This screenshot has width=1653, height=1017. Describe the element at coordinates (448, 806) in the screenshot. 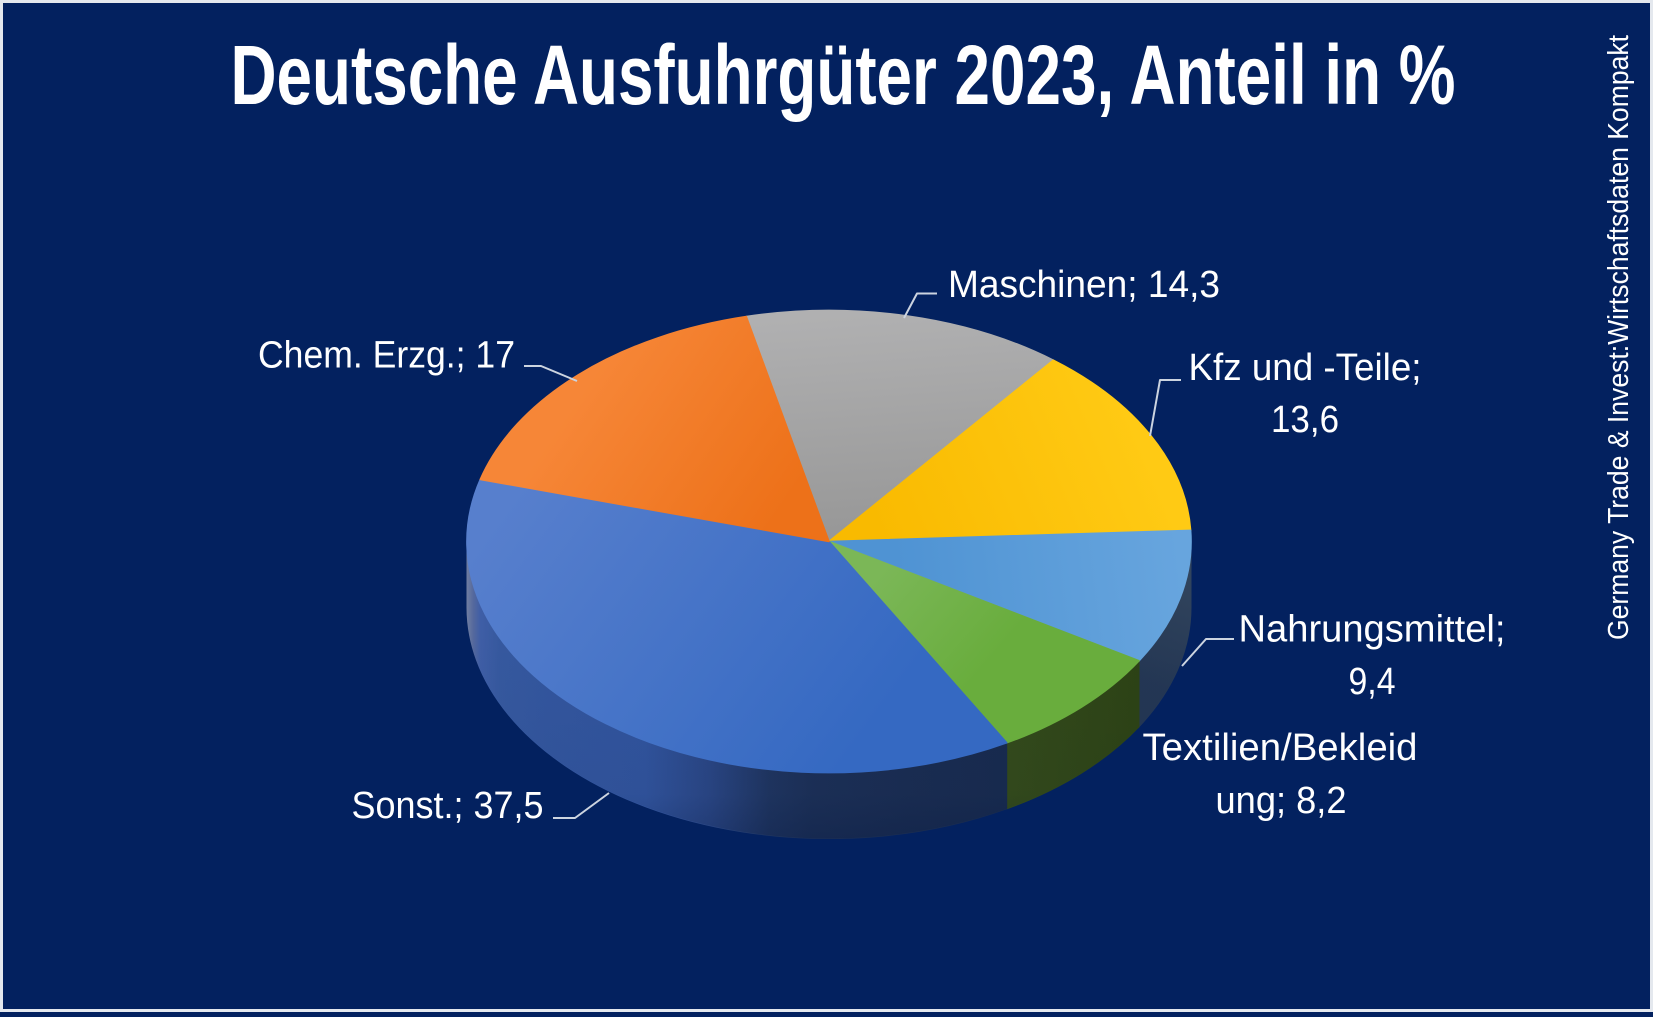

I see `svg-text: Sonst.; 37,5` at that location.